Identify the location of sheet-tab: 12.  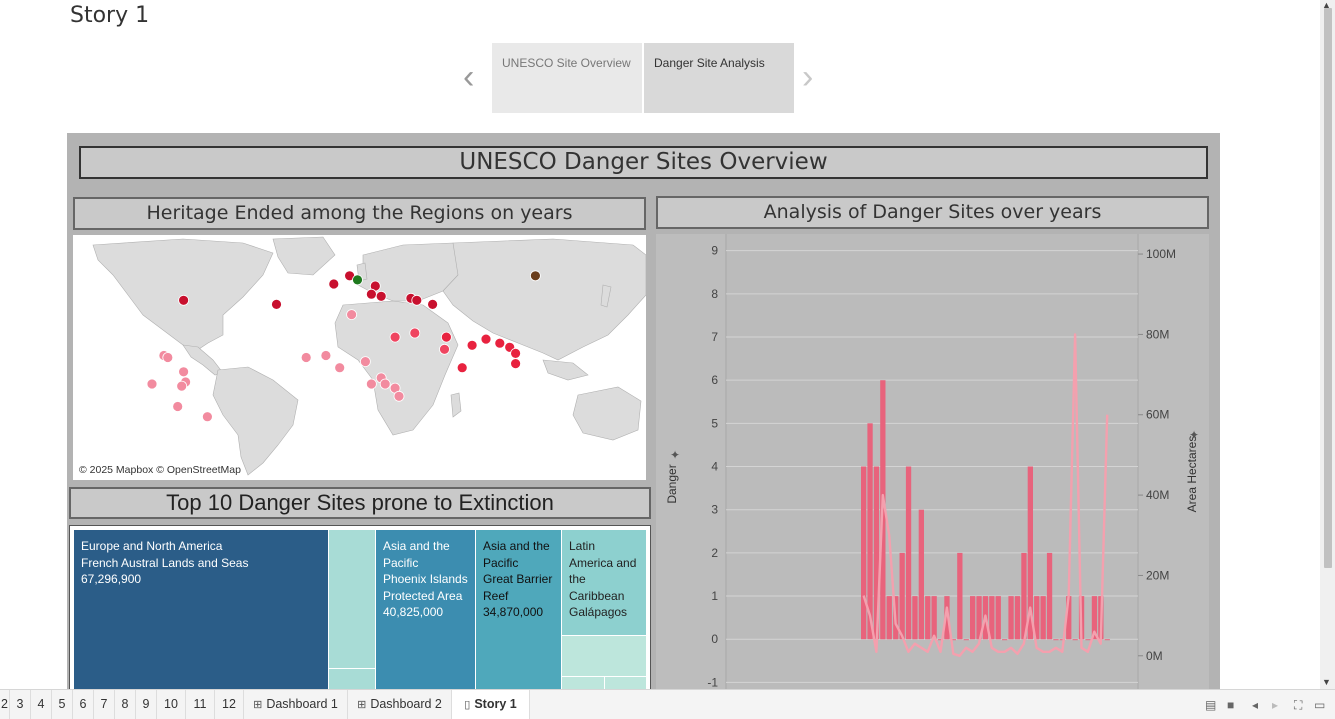
(229, 704).